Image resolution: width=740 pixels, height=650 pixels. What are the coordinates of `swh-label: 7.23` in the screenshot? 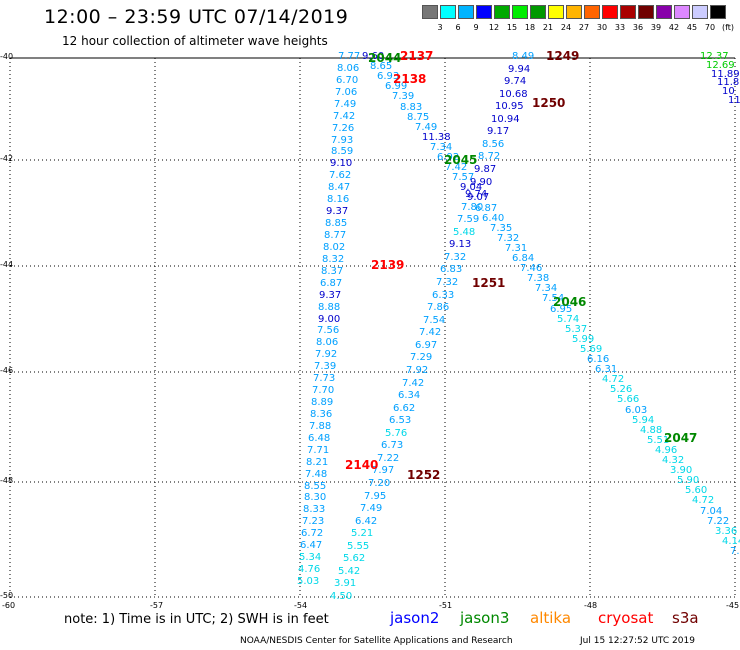 It's located at (313, 521).